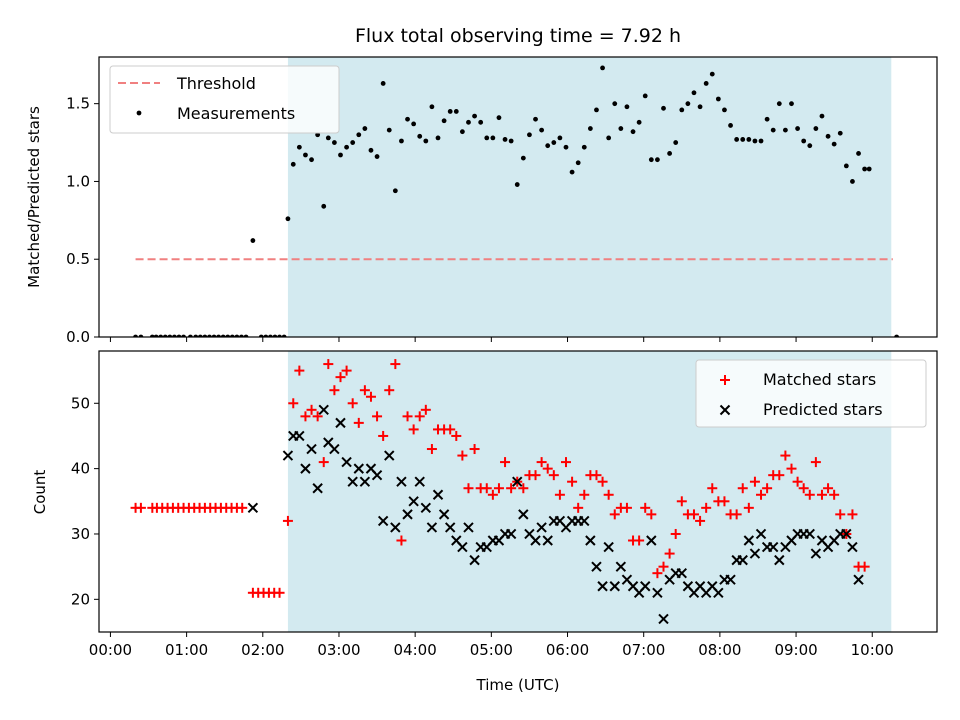  I want to click on bottom-y-tick-label: 50, so click(80, 403).